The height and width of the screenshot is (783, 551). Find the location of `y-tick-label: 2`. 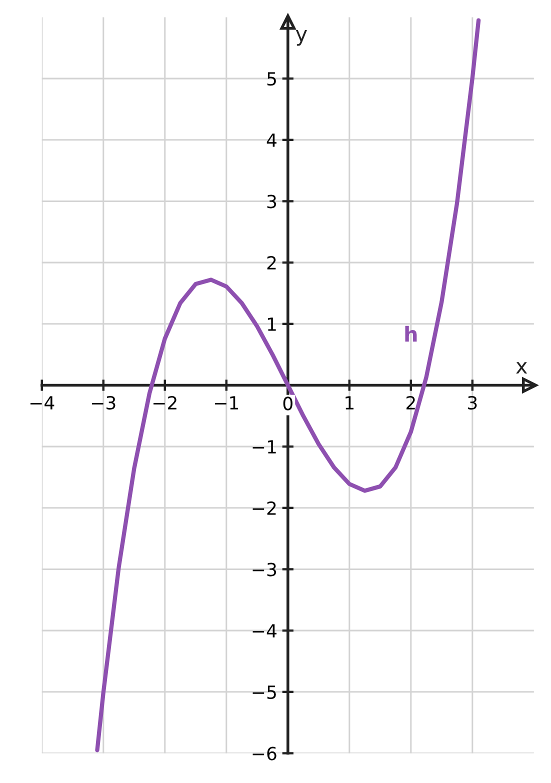

y-tick-label: 2 is located at coordinates (271, 263).